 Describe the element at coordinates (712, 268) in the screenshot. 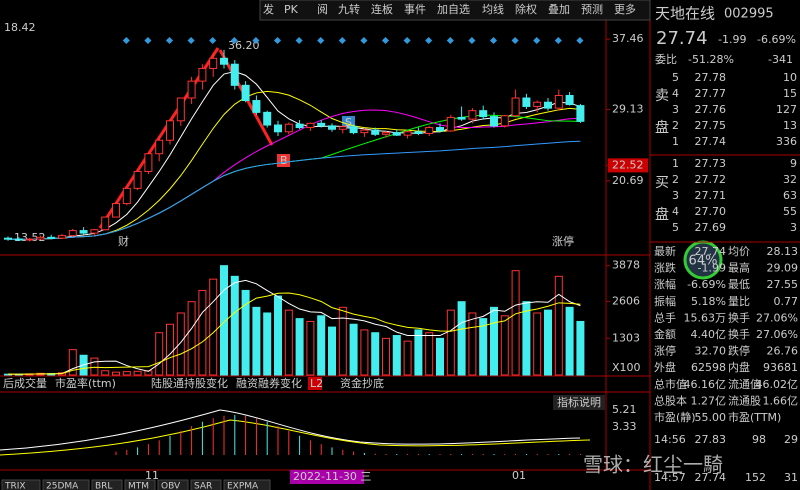

I see `stat-value: -1.99` at that location.